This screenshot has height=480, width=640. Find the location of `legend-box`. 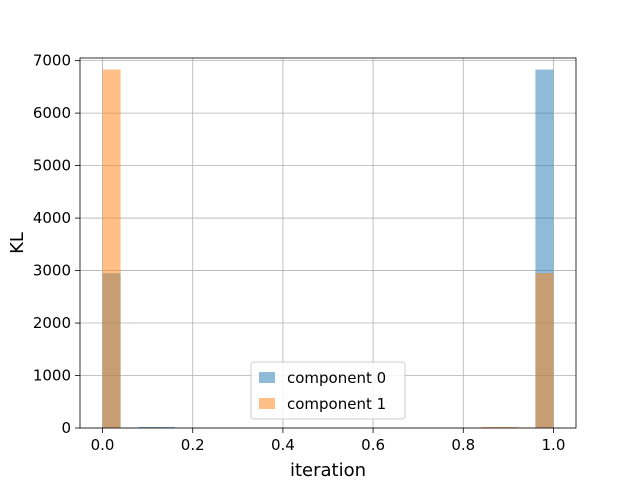

legend-box is located at coordinates (328, 390).